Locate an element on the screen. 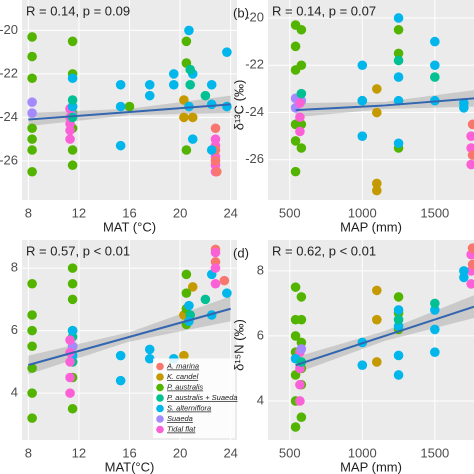 The width and height of the screenshot is (474, 474). y-axis-label: δ¹⁵N (‰) is located at coordinates (238, 345).